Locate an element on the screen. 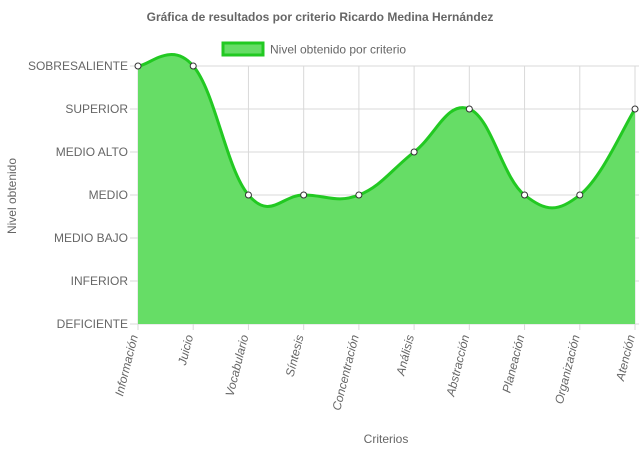  y-axis-label: Nivel obtenido is located at coordinates (12, 196).